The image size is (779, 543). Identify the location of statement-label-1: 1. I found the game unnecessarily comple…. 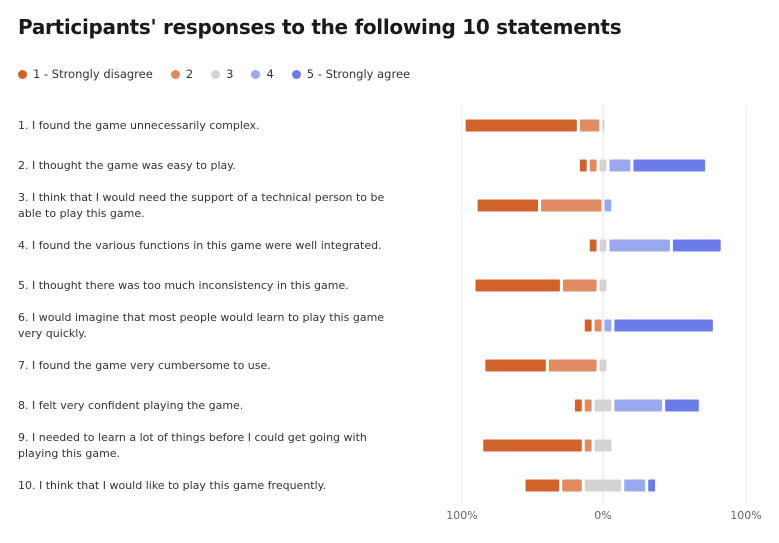
(139, 125).